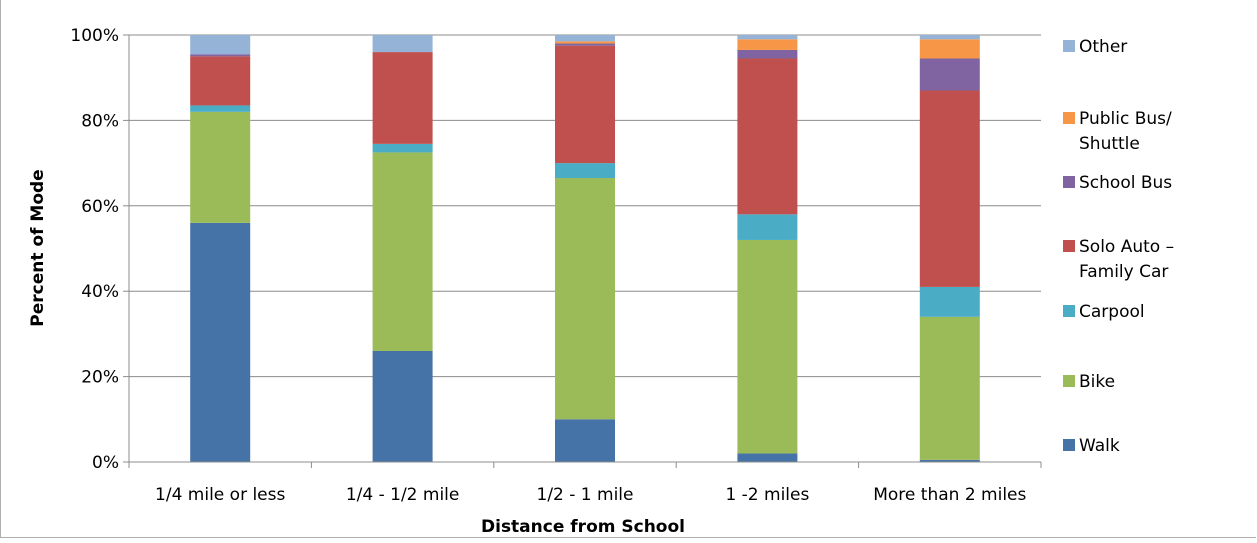 Image resolution: width=1257 pixels, height=543 pixels. I want to click on y-axis-title: Percent of Mode, so click(38, 247).